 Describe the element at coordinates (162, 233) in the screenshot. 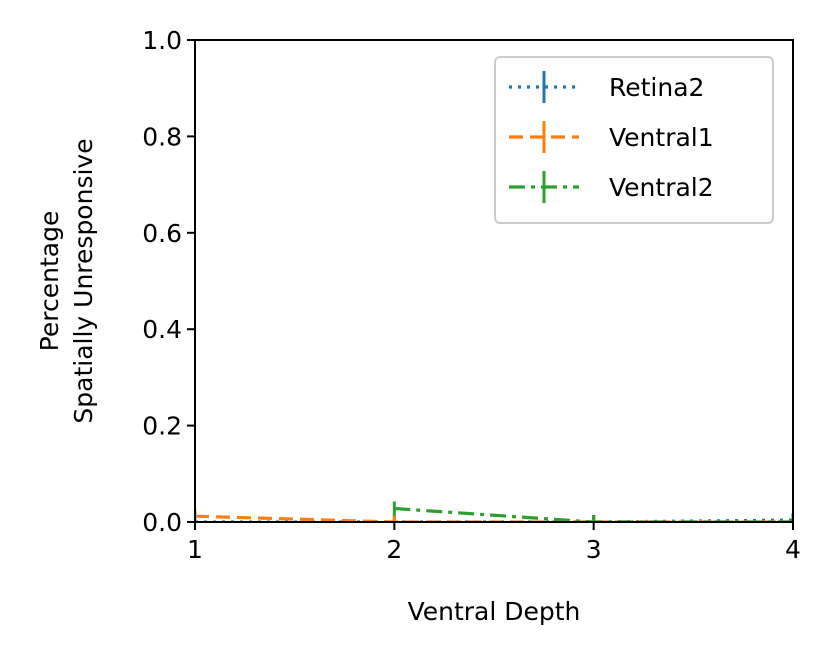

I see `y-tick-label: 0.6` at that location.